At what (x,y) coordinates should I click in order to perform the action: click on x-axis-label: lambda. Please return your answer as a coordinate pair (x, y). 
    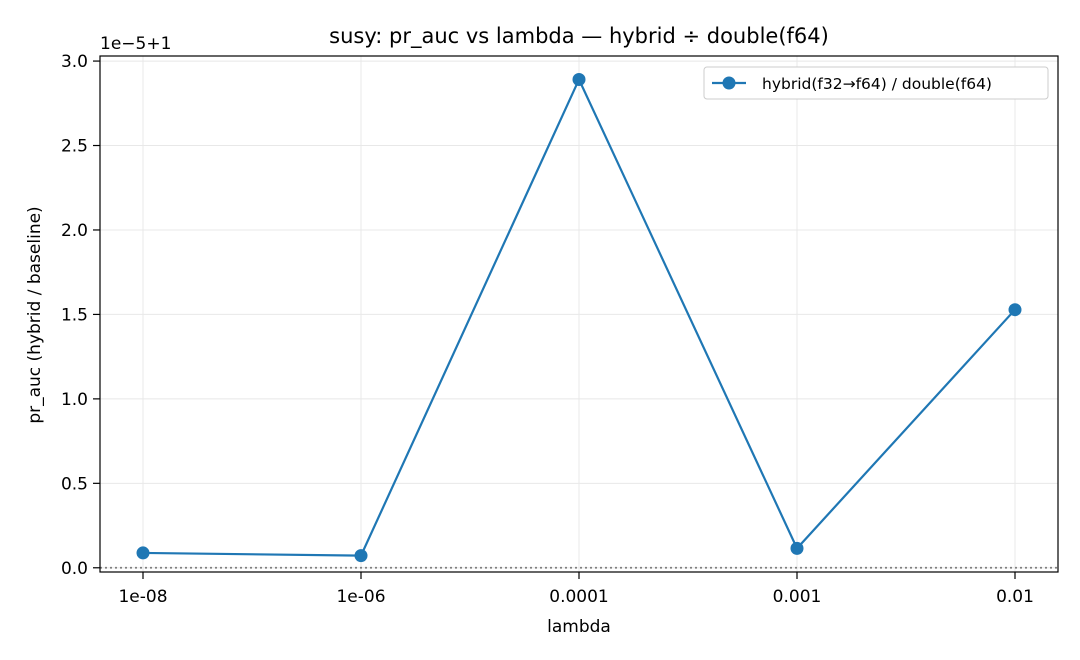
    Looking at the image, I should click on (579, 627).